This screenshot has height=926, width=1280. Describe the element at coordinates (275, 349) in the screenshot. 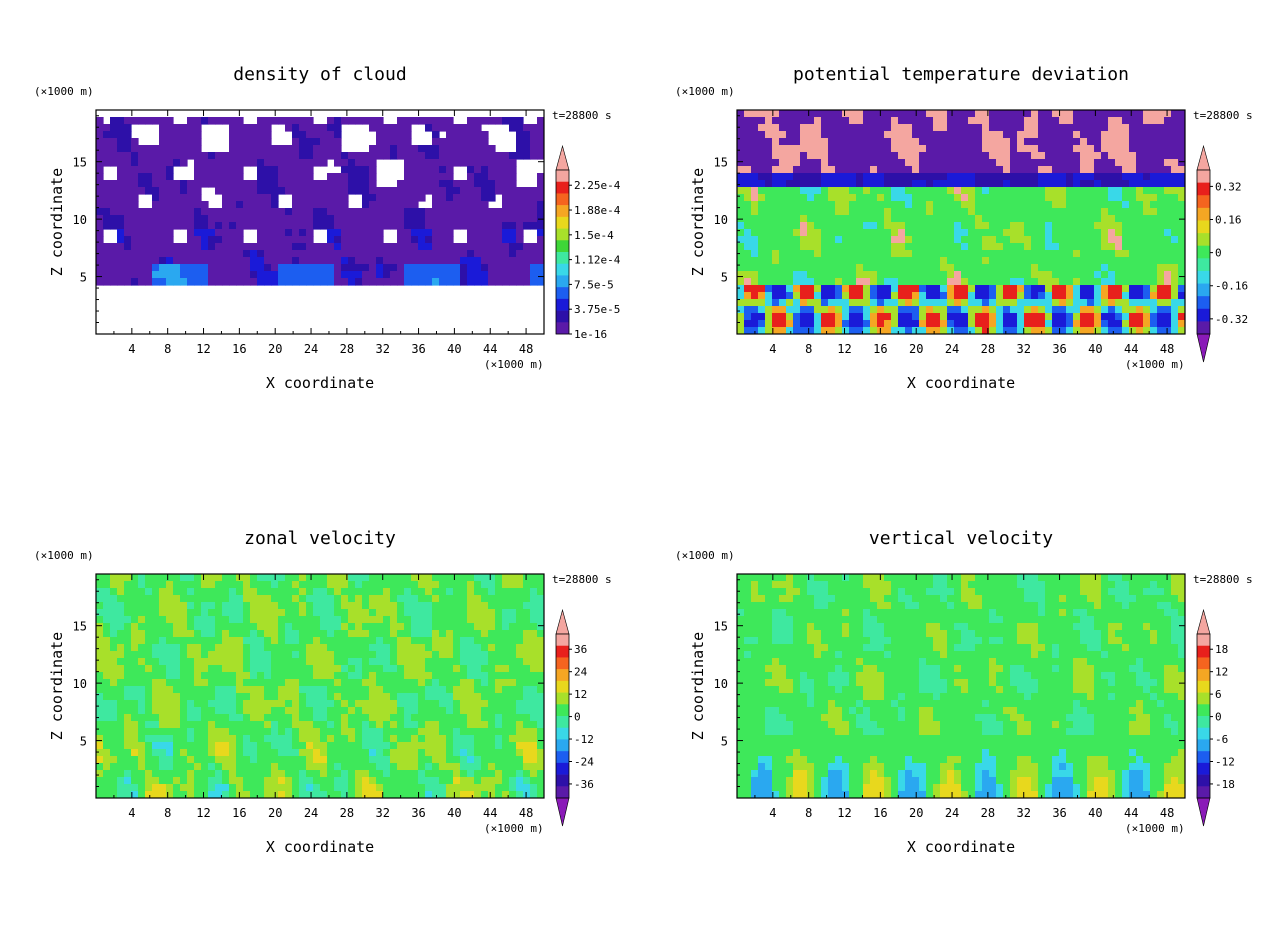

I see `x-tick-label: 20` at that location.